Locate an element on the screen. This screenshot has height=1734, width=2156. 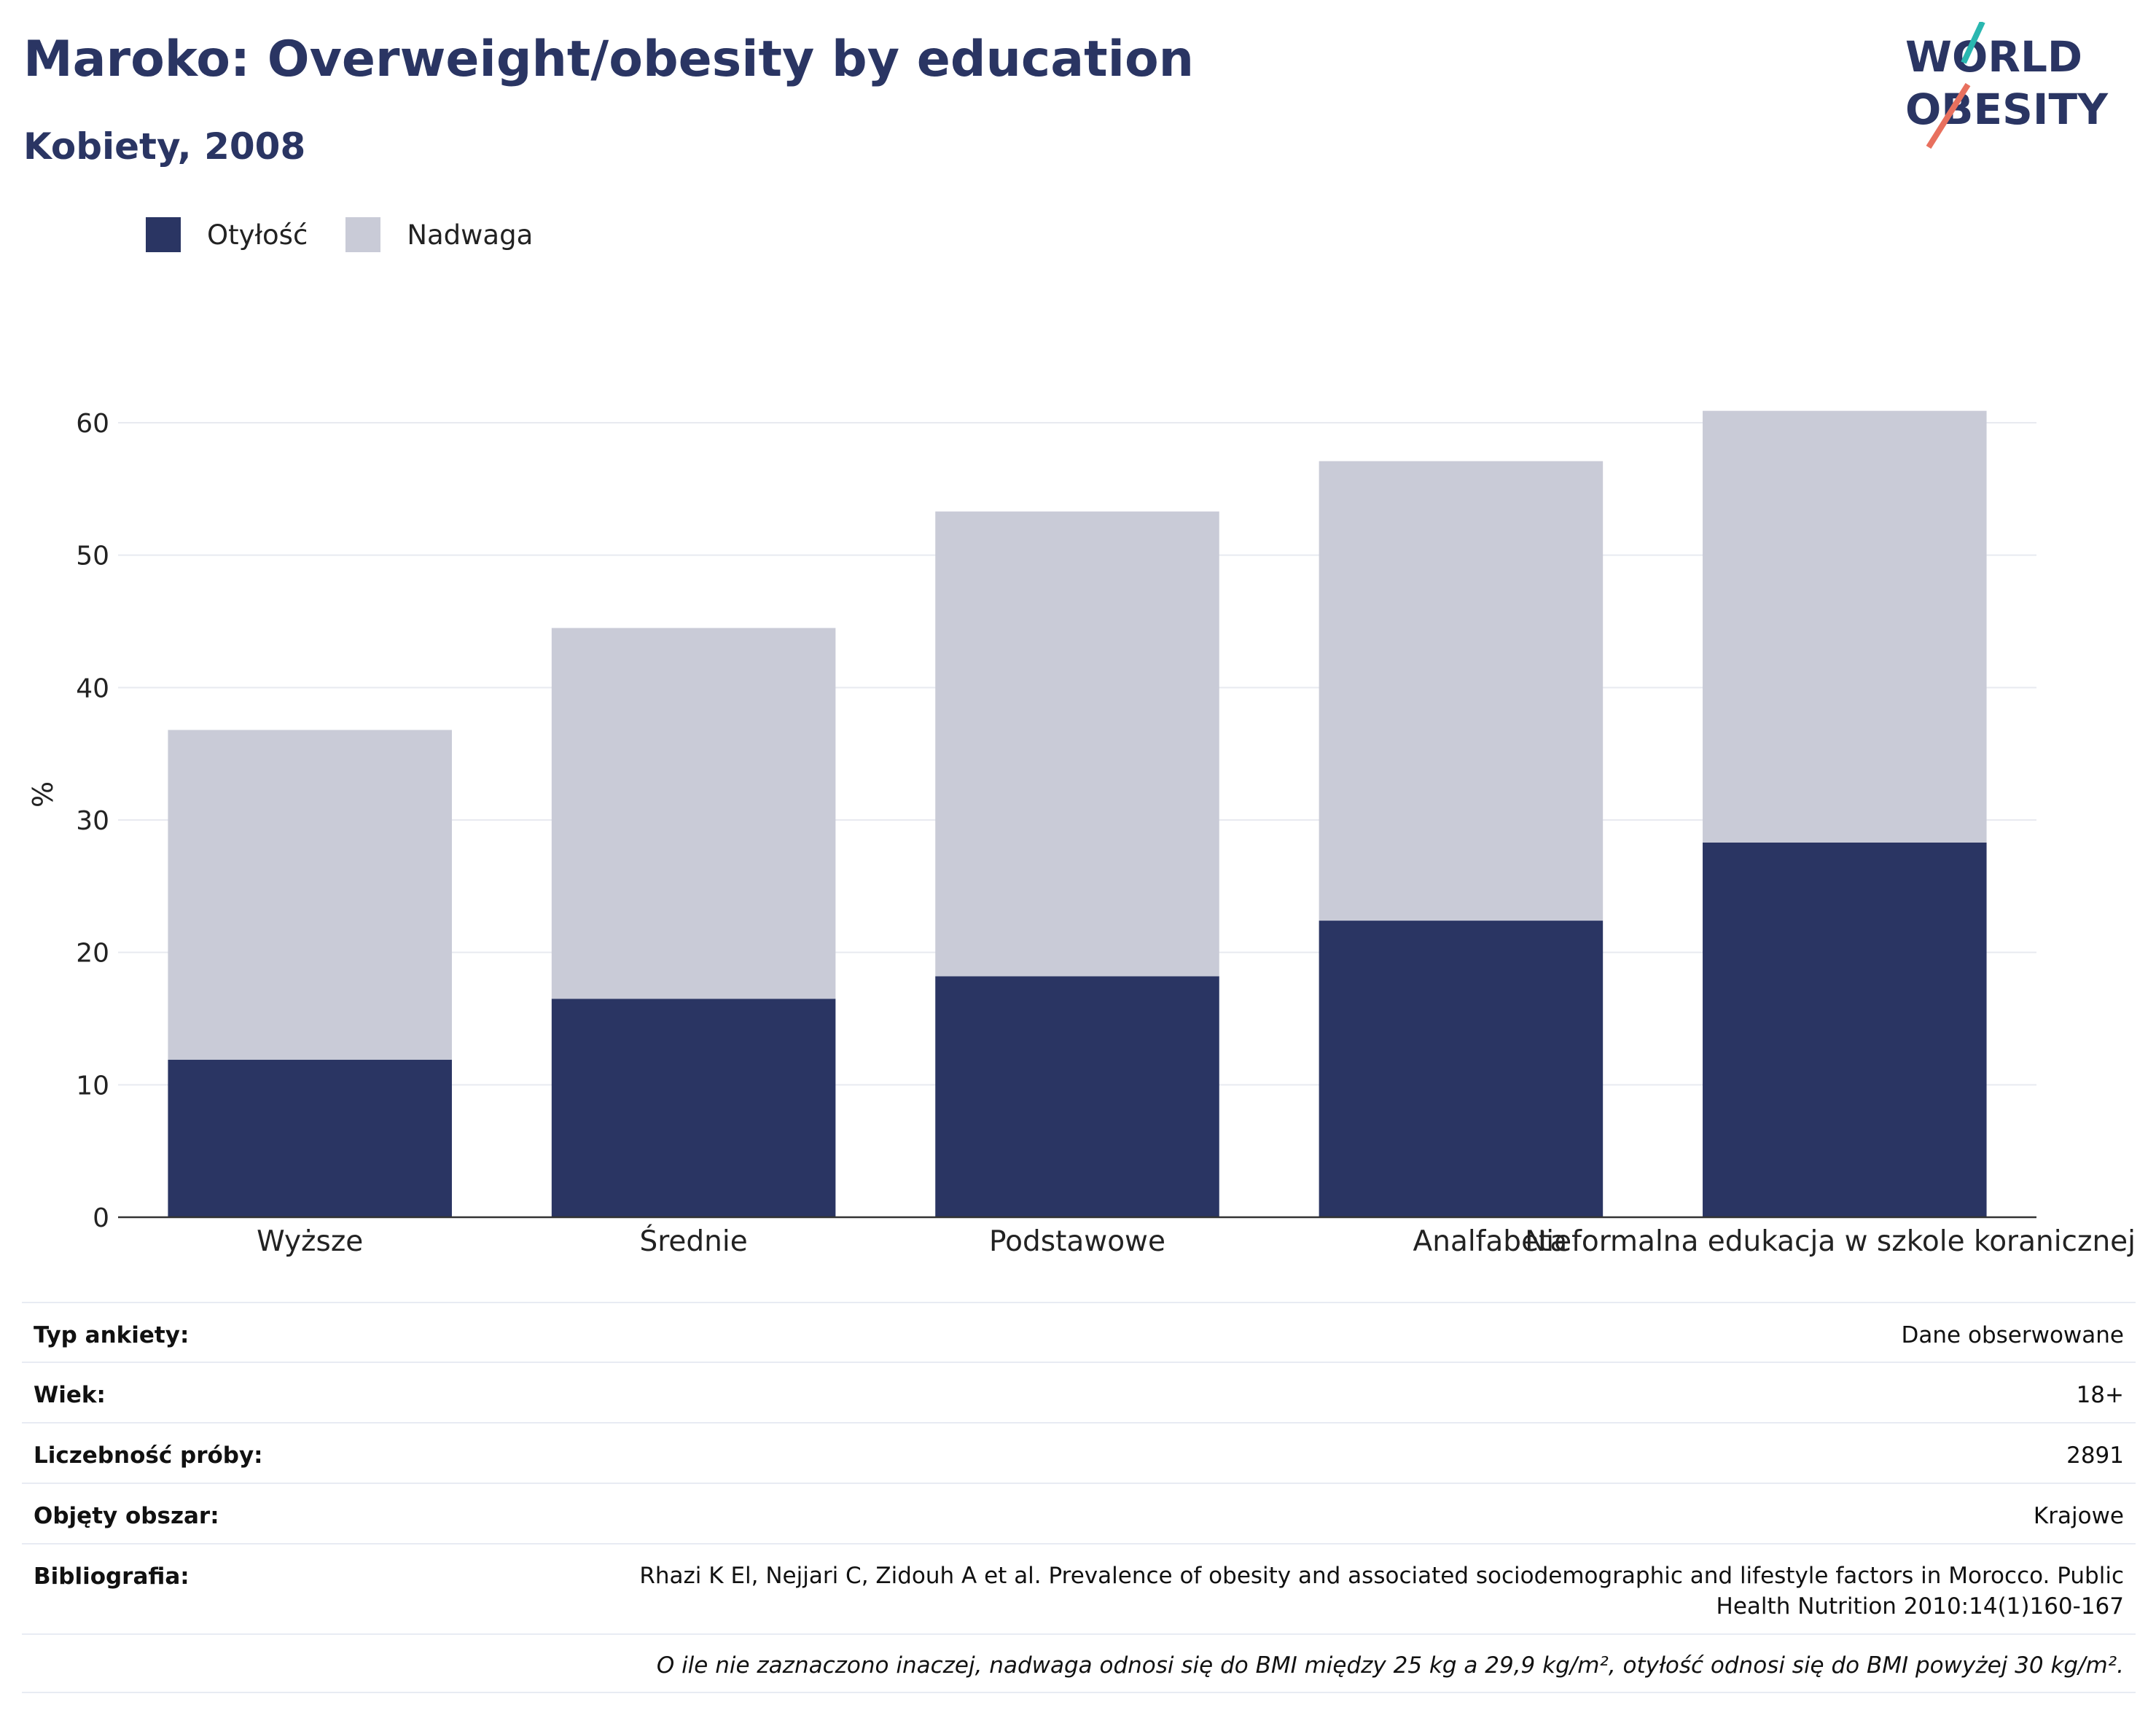
legend-label-overweight: Nadwaga is located at coordinates (471, 235).